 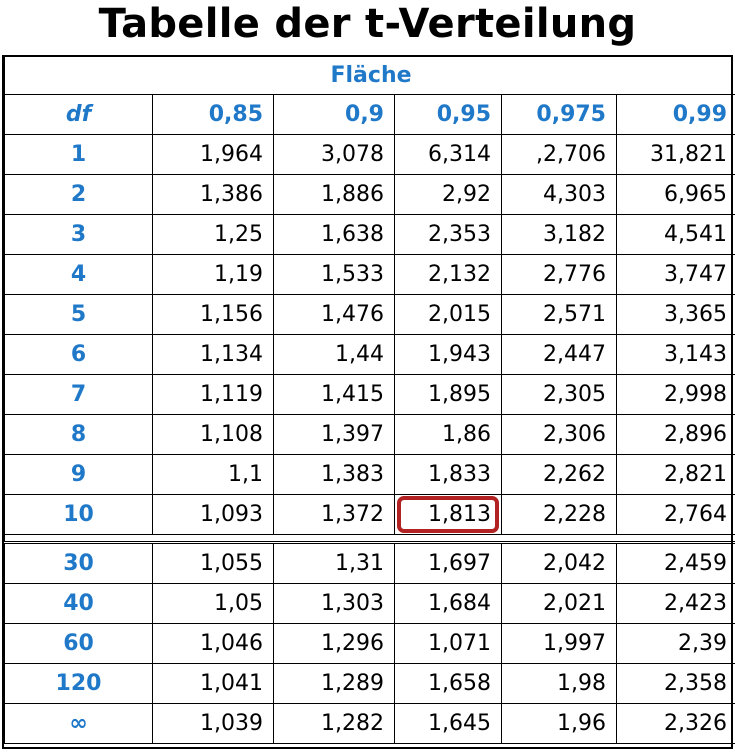 What do you see at coordinates (448, 562) in the screenshot?
I see `value-cell: 1,697` at bounding box center [448, 562].